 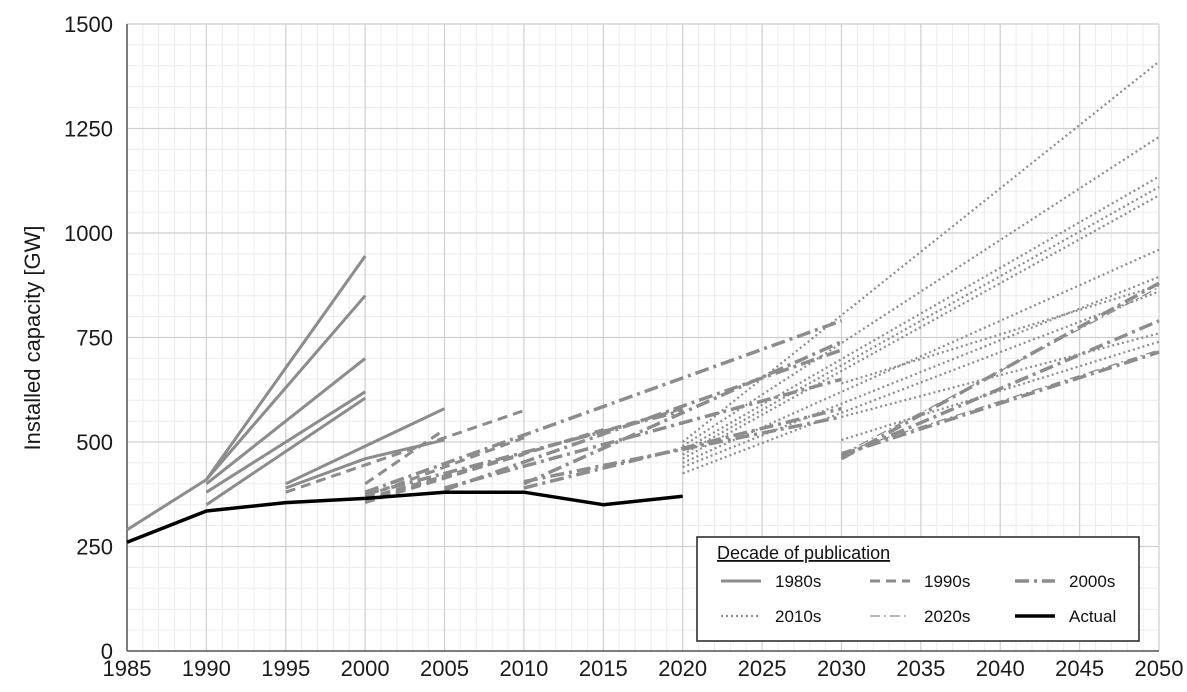 I want to click on x-tick-label: 2015, so click(x=603, y=668).